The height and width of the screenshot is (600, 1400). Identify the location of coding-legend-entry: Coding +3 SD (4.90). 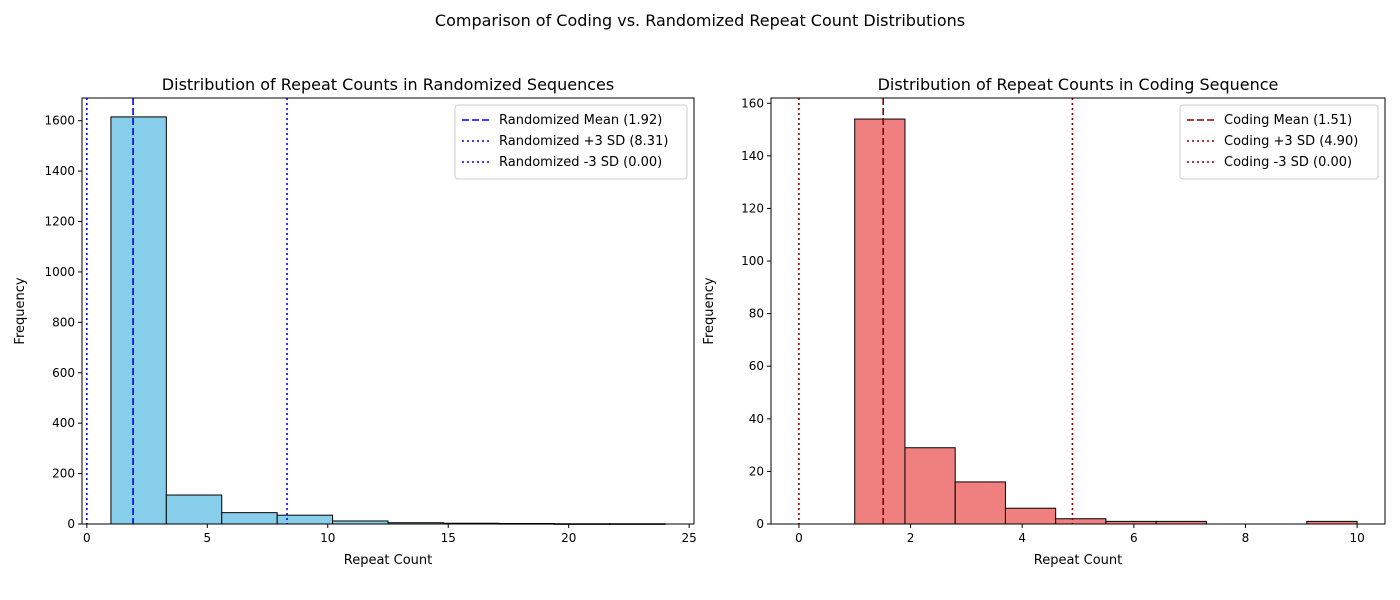
(1291, 141).